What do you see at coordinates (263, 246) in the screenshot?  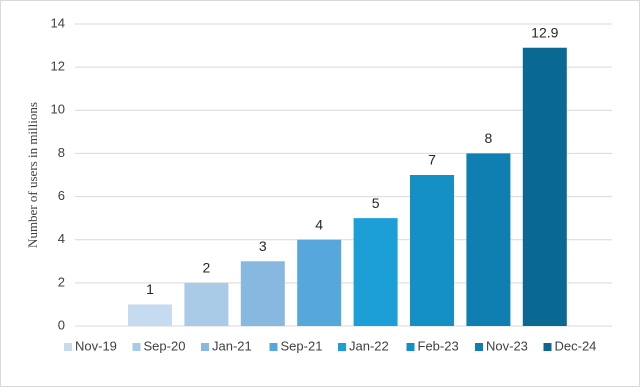 I see `value-label: 3` at bounding box center [263, 246].